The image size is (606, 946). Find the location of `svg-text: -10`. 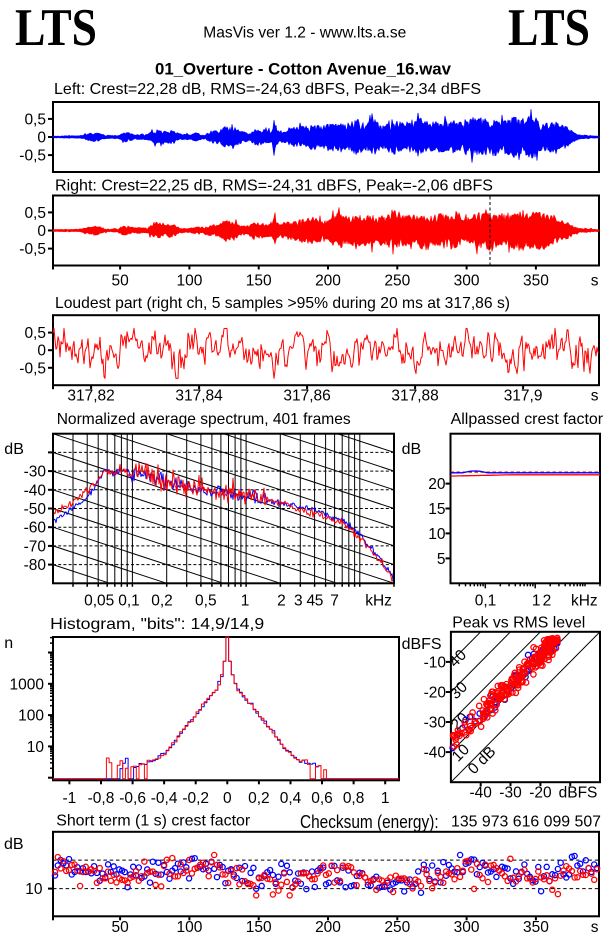

svg-text: -10 is located at coordinates (435, 662).